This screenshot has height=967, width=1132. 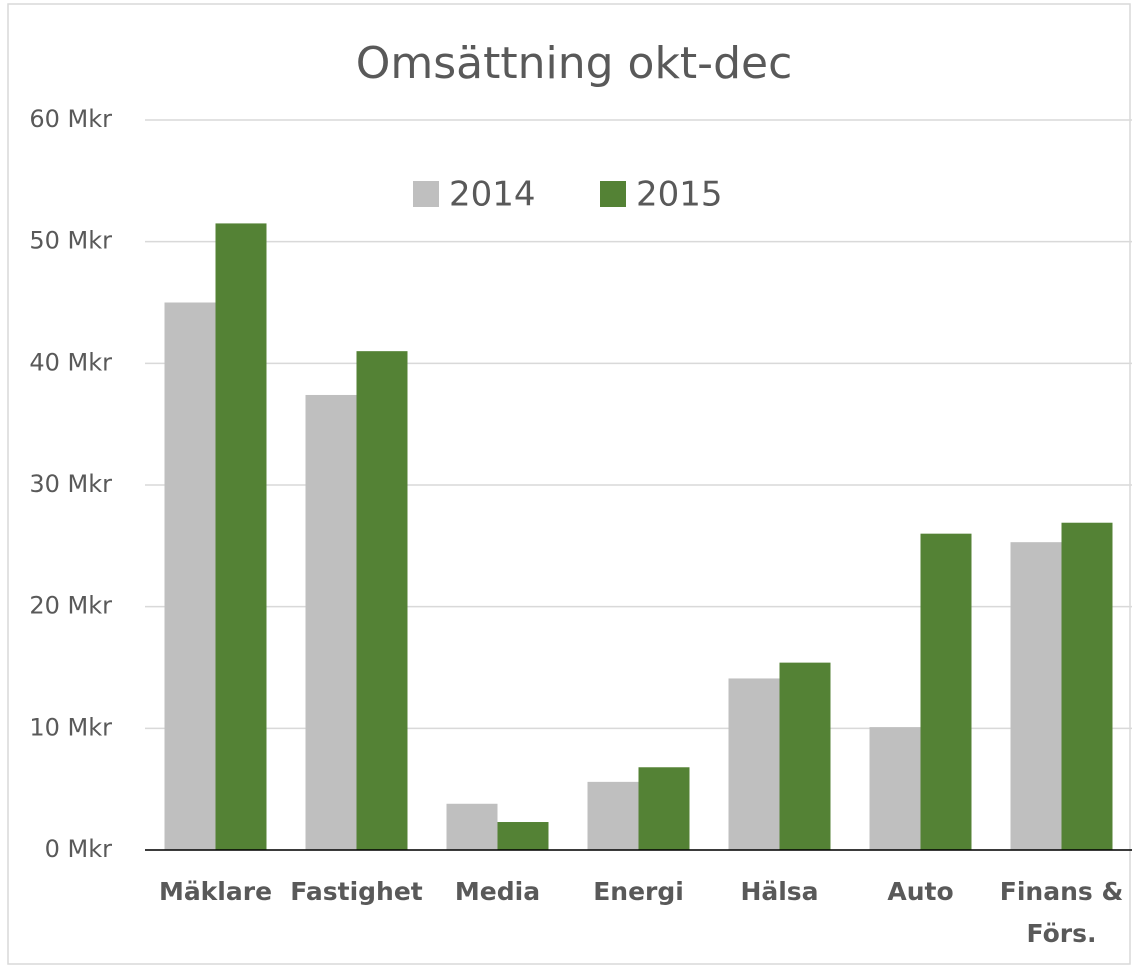 I want to click on y-tick-label: 40 Mkr, so click(x=70, y=362).